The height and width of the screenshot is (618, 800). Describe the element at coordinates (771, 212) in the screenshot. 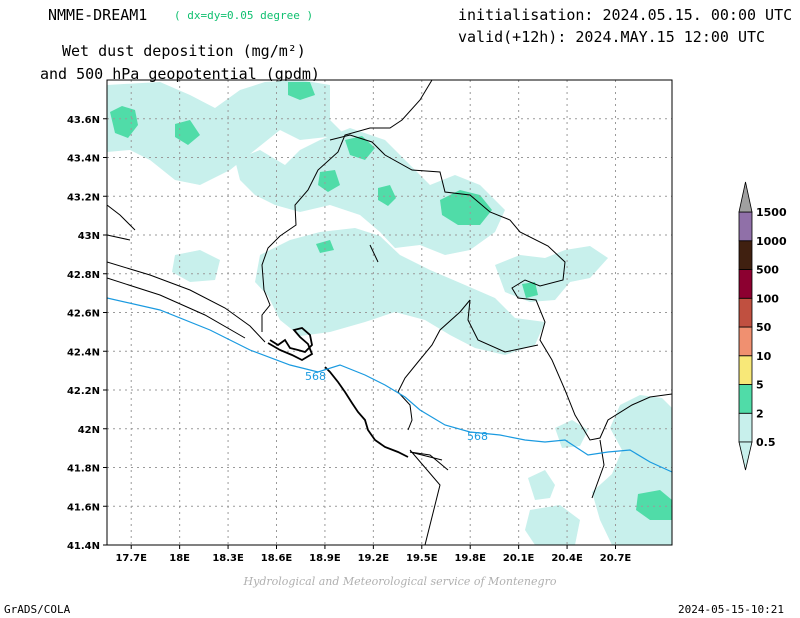

I see `colorbar-label: 1500` at that location.